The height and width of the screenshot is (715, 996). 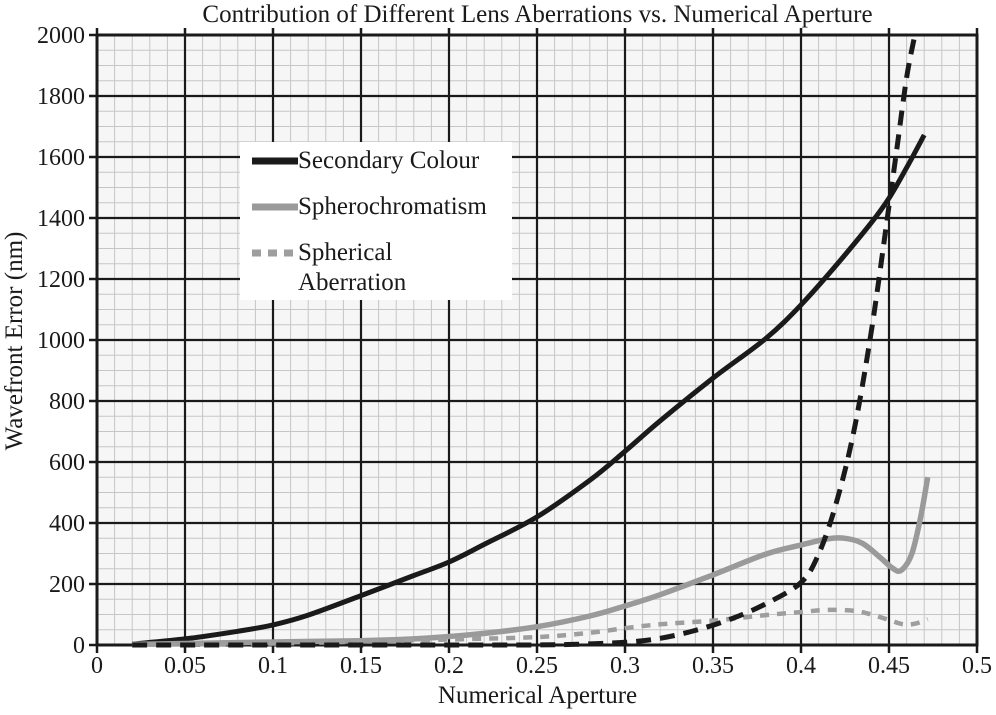 What do you see at coordinates (61, 97) in the screenshot?
I see `y-tick-label: 1800` at bounding box center [61, 97].